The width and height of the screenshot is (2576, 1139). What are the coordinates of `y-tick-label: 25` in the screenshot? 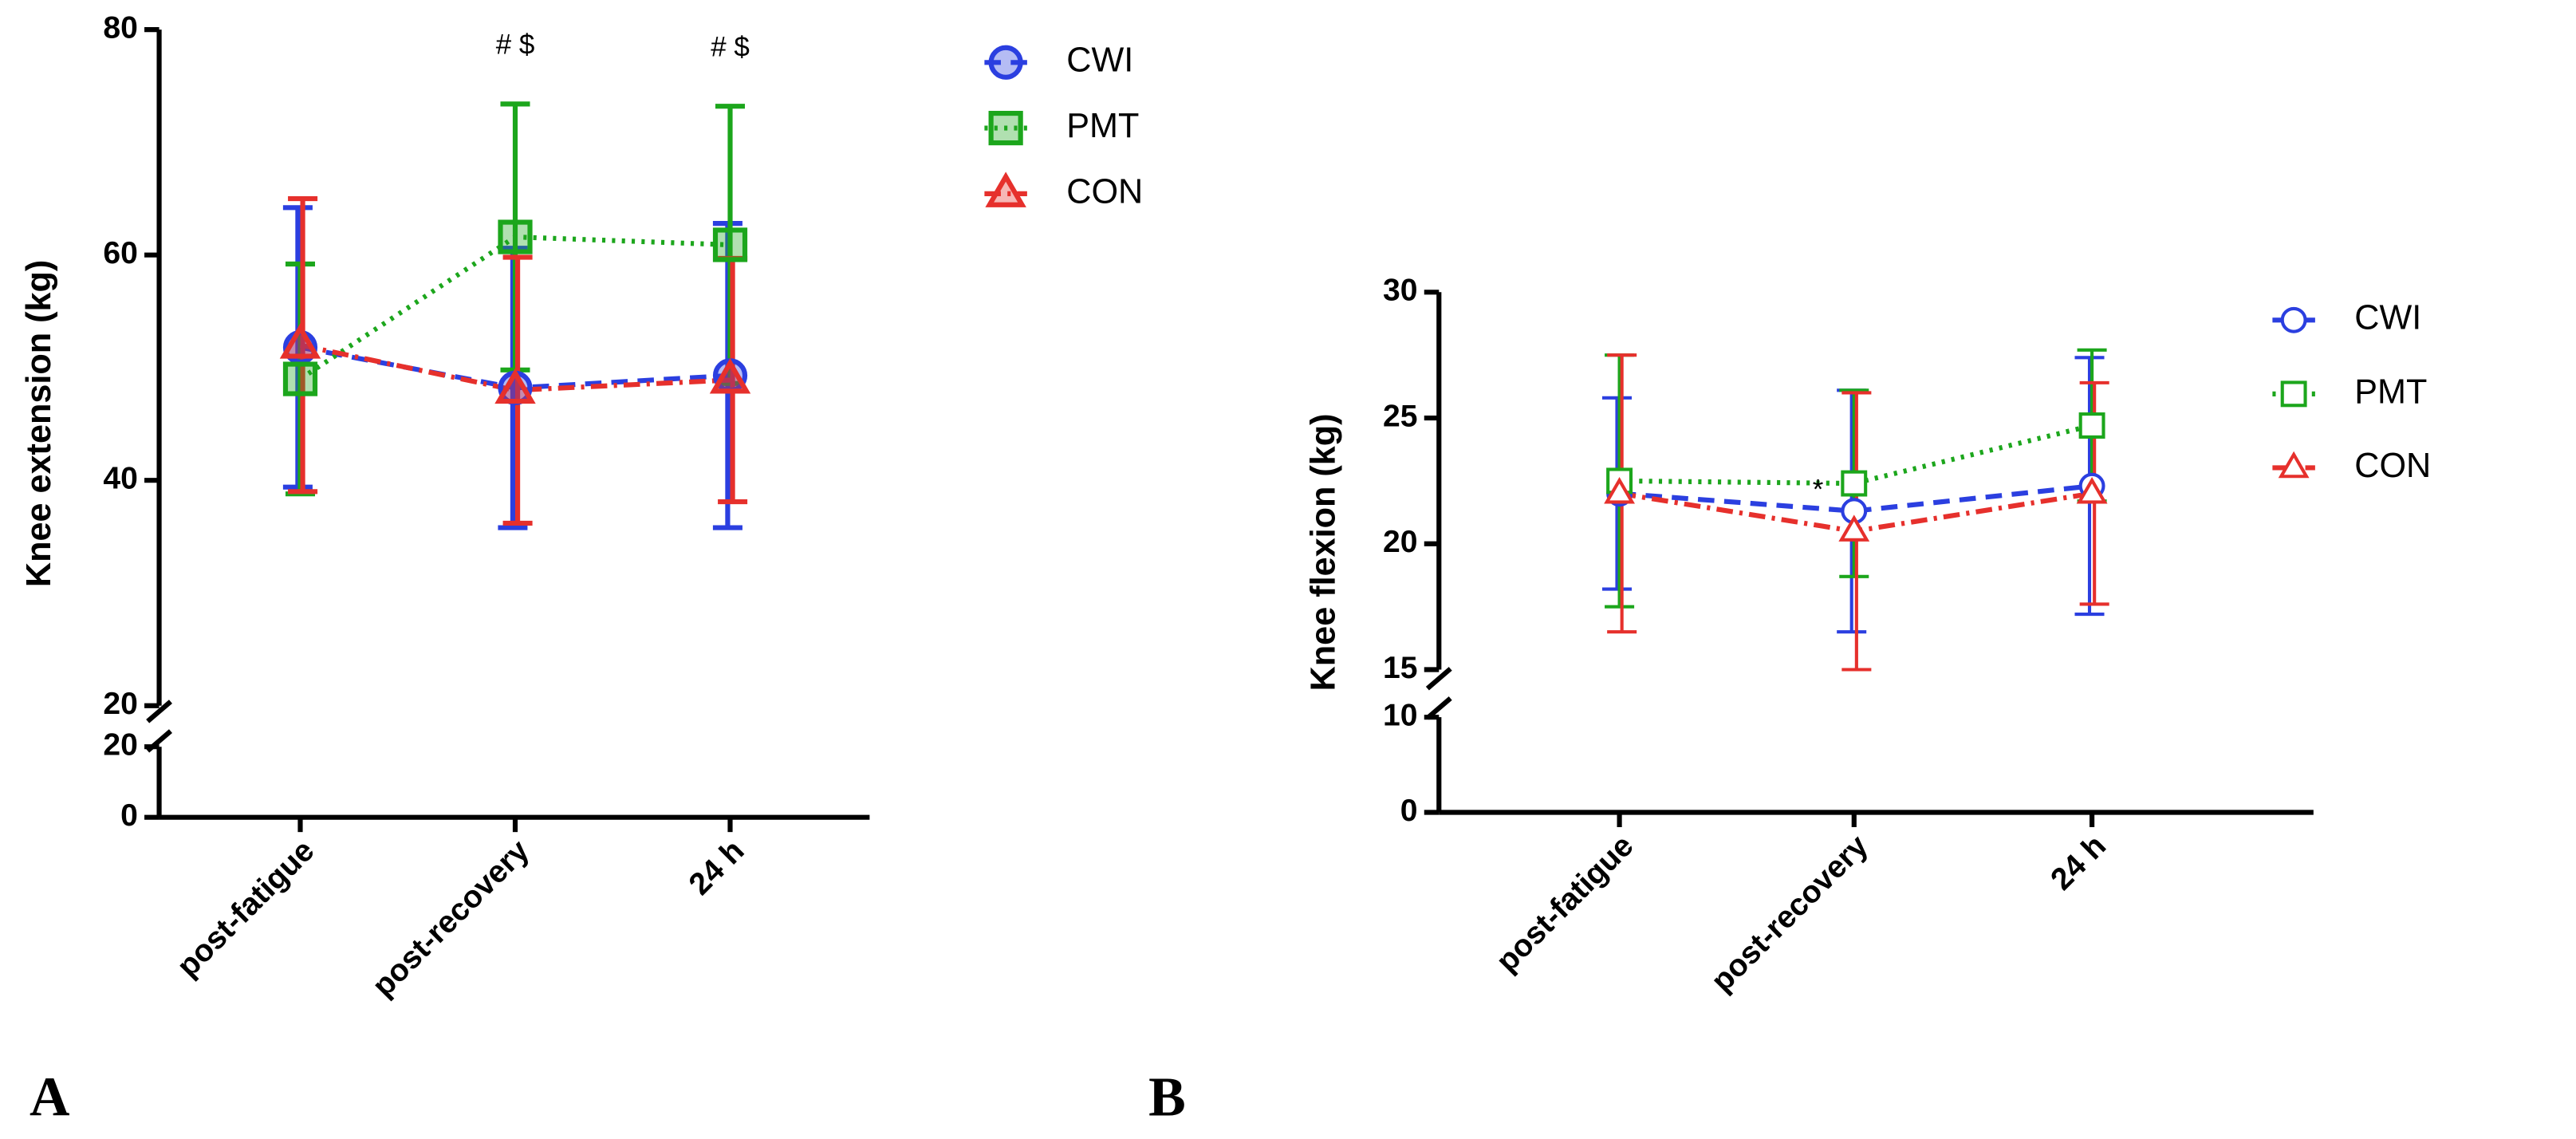 It's located at (1400, 416).